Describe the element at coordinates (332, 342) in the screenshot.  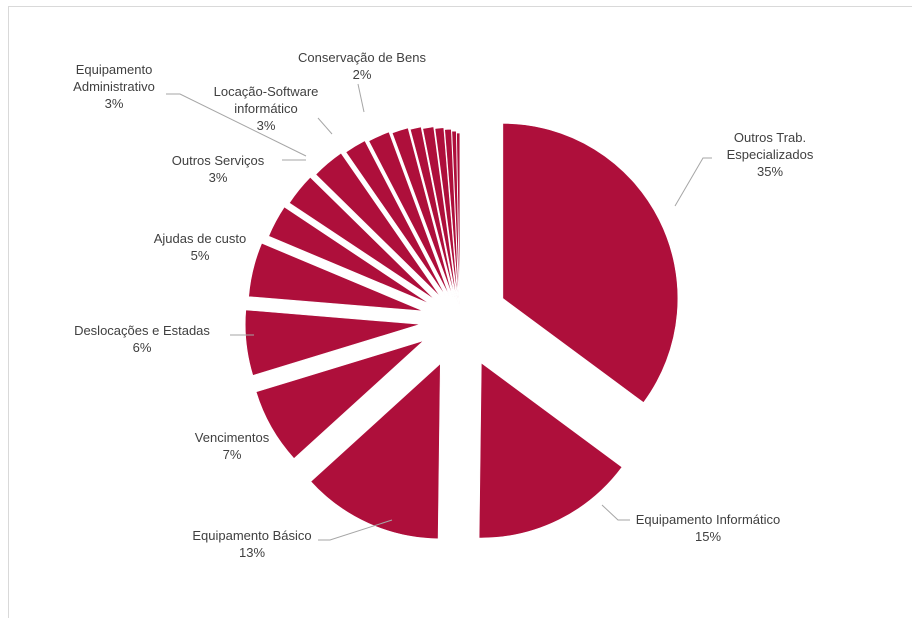
I see `pie-slice-deslocacoes-e-estadas` at that location.